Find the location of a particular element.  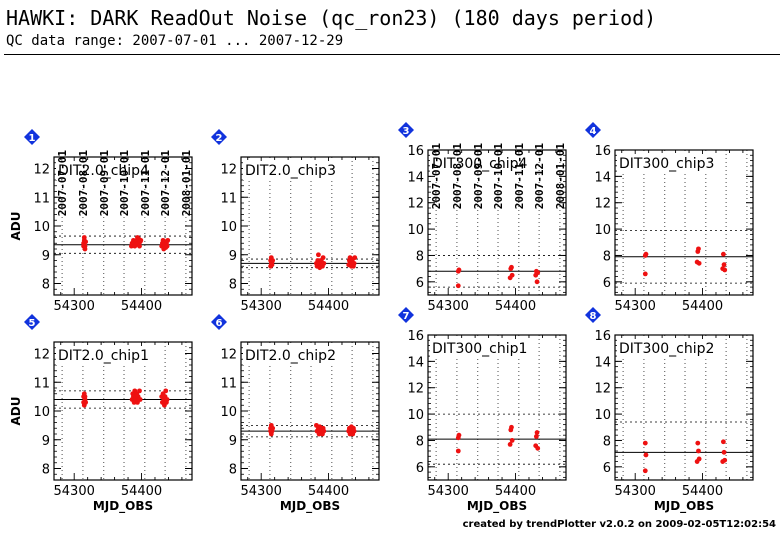

date-tick-label: 2007-11-01 is located at coordinates (519, 176).